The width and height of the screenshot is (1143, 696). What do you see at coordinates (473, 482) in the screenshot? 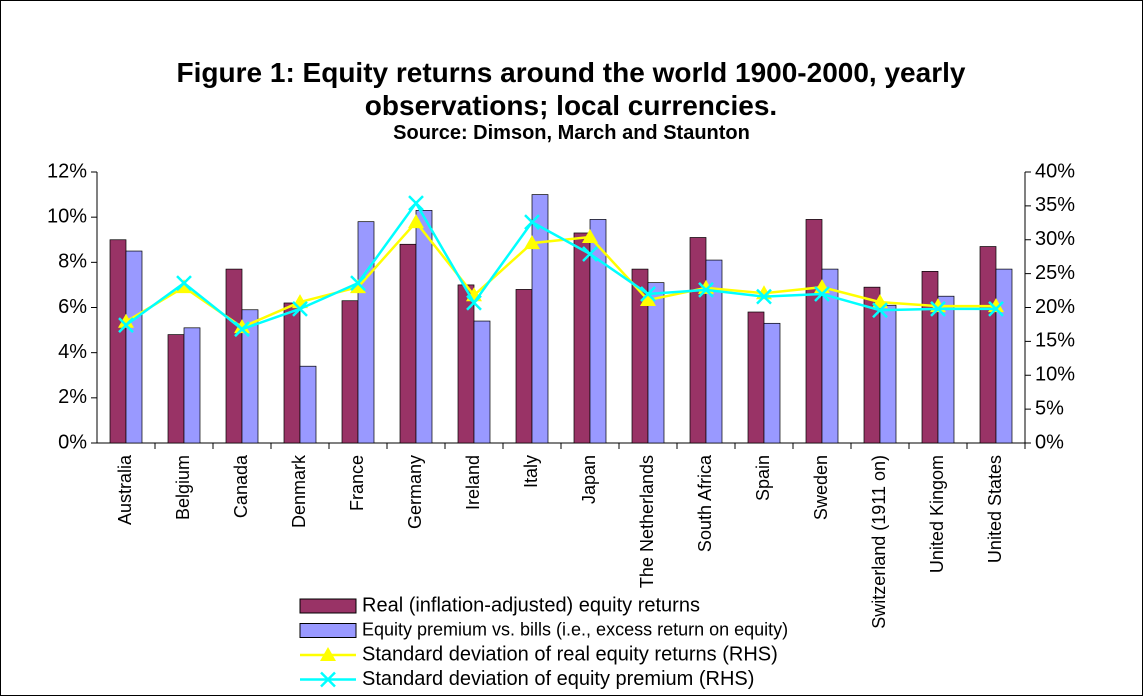
I see `x-tick-label: Ireland` at bounding box center [473, 482].